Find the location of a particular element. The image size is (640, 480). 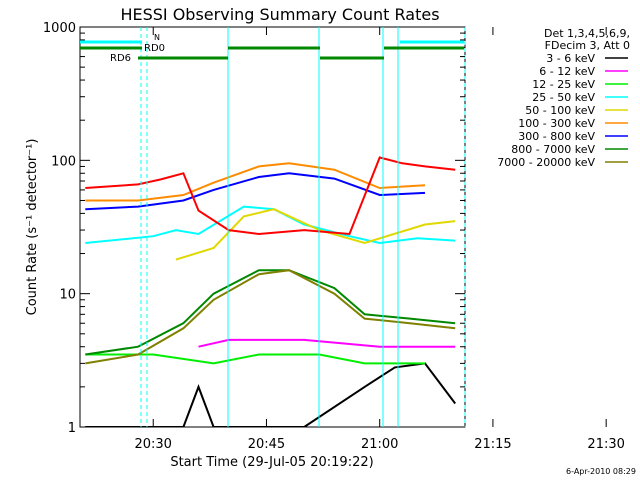

x-tick-label: 20:30 is located at coordinates (152, 444).